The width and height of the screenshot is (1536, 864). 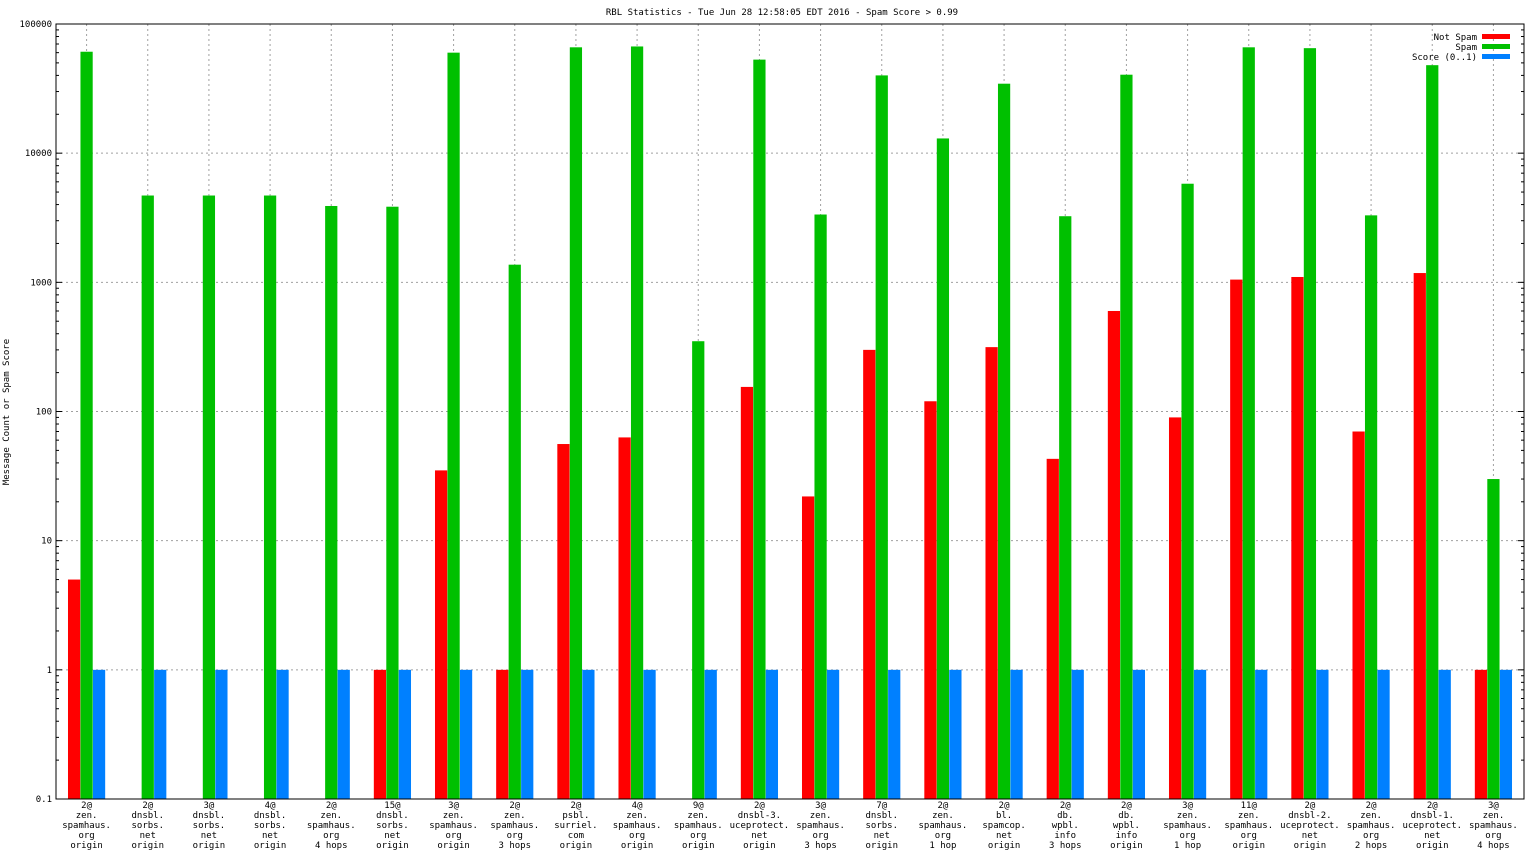 What do you see at coordinates (46, 542) in the screenshot?
I see `y-tick-label: 10` at bounding box center [46, 542].